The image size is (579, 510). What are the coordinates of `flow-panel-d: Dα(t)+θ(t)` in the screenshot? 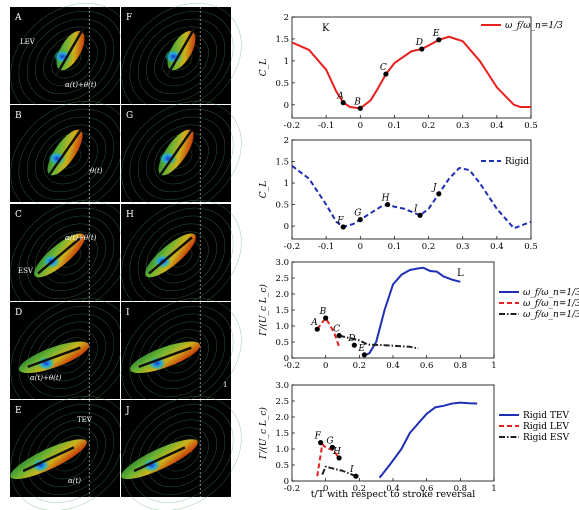 It's located at (70, 355).